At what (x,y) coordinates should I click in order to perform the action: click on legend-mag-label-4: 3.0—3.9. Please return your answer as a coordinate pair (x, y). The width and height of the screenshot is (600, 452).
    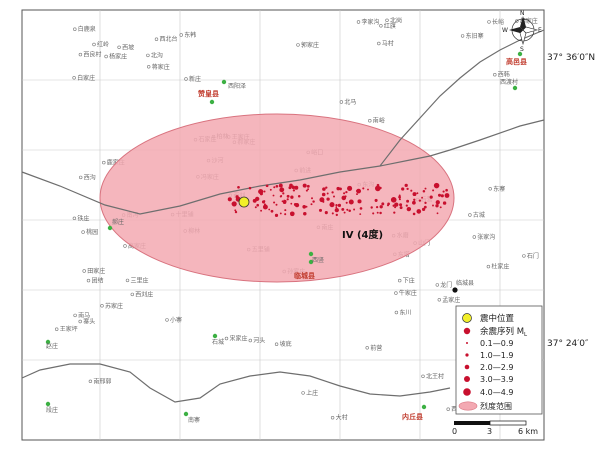
    Looking at the image, I should click on (496, 379).